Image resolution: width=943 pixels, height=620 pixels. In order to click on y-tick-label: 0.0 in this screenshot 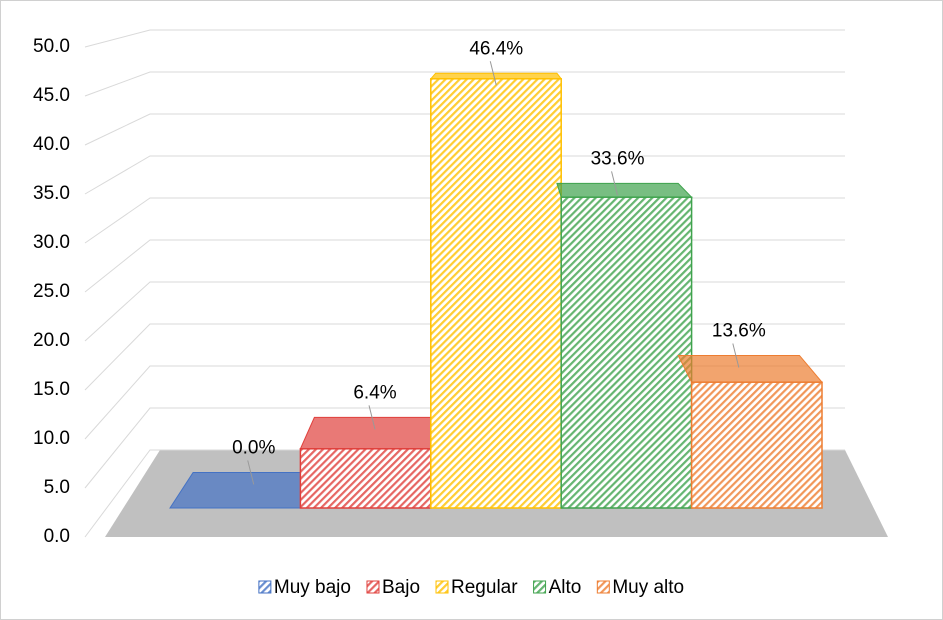, I will do `click(57, 536)`.